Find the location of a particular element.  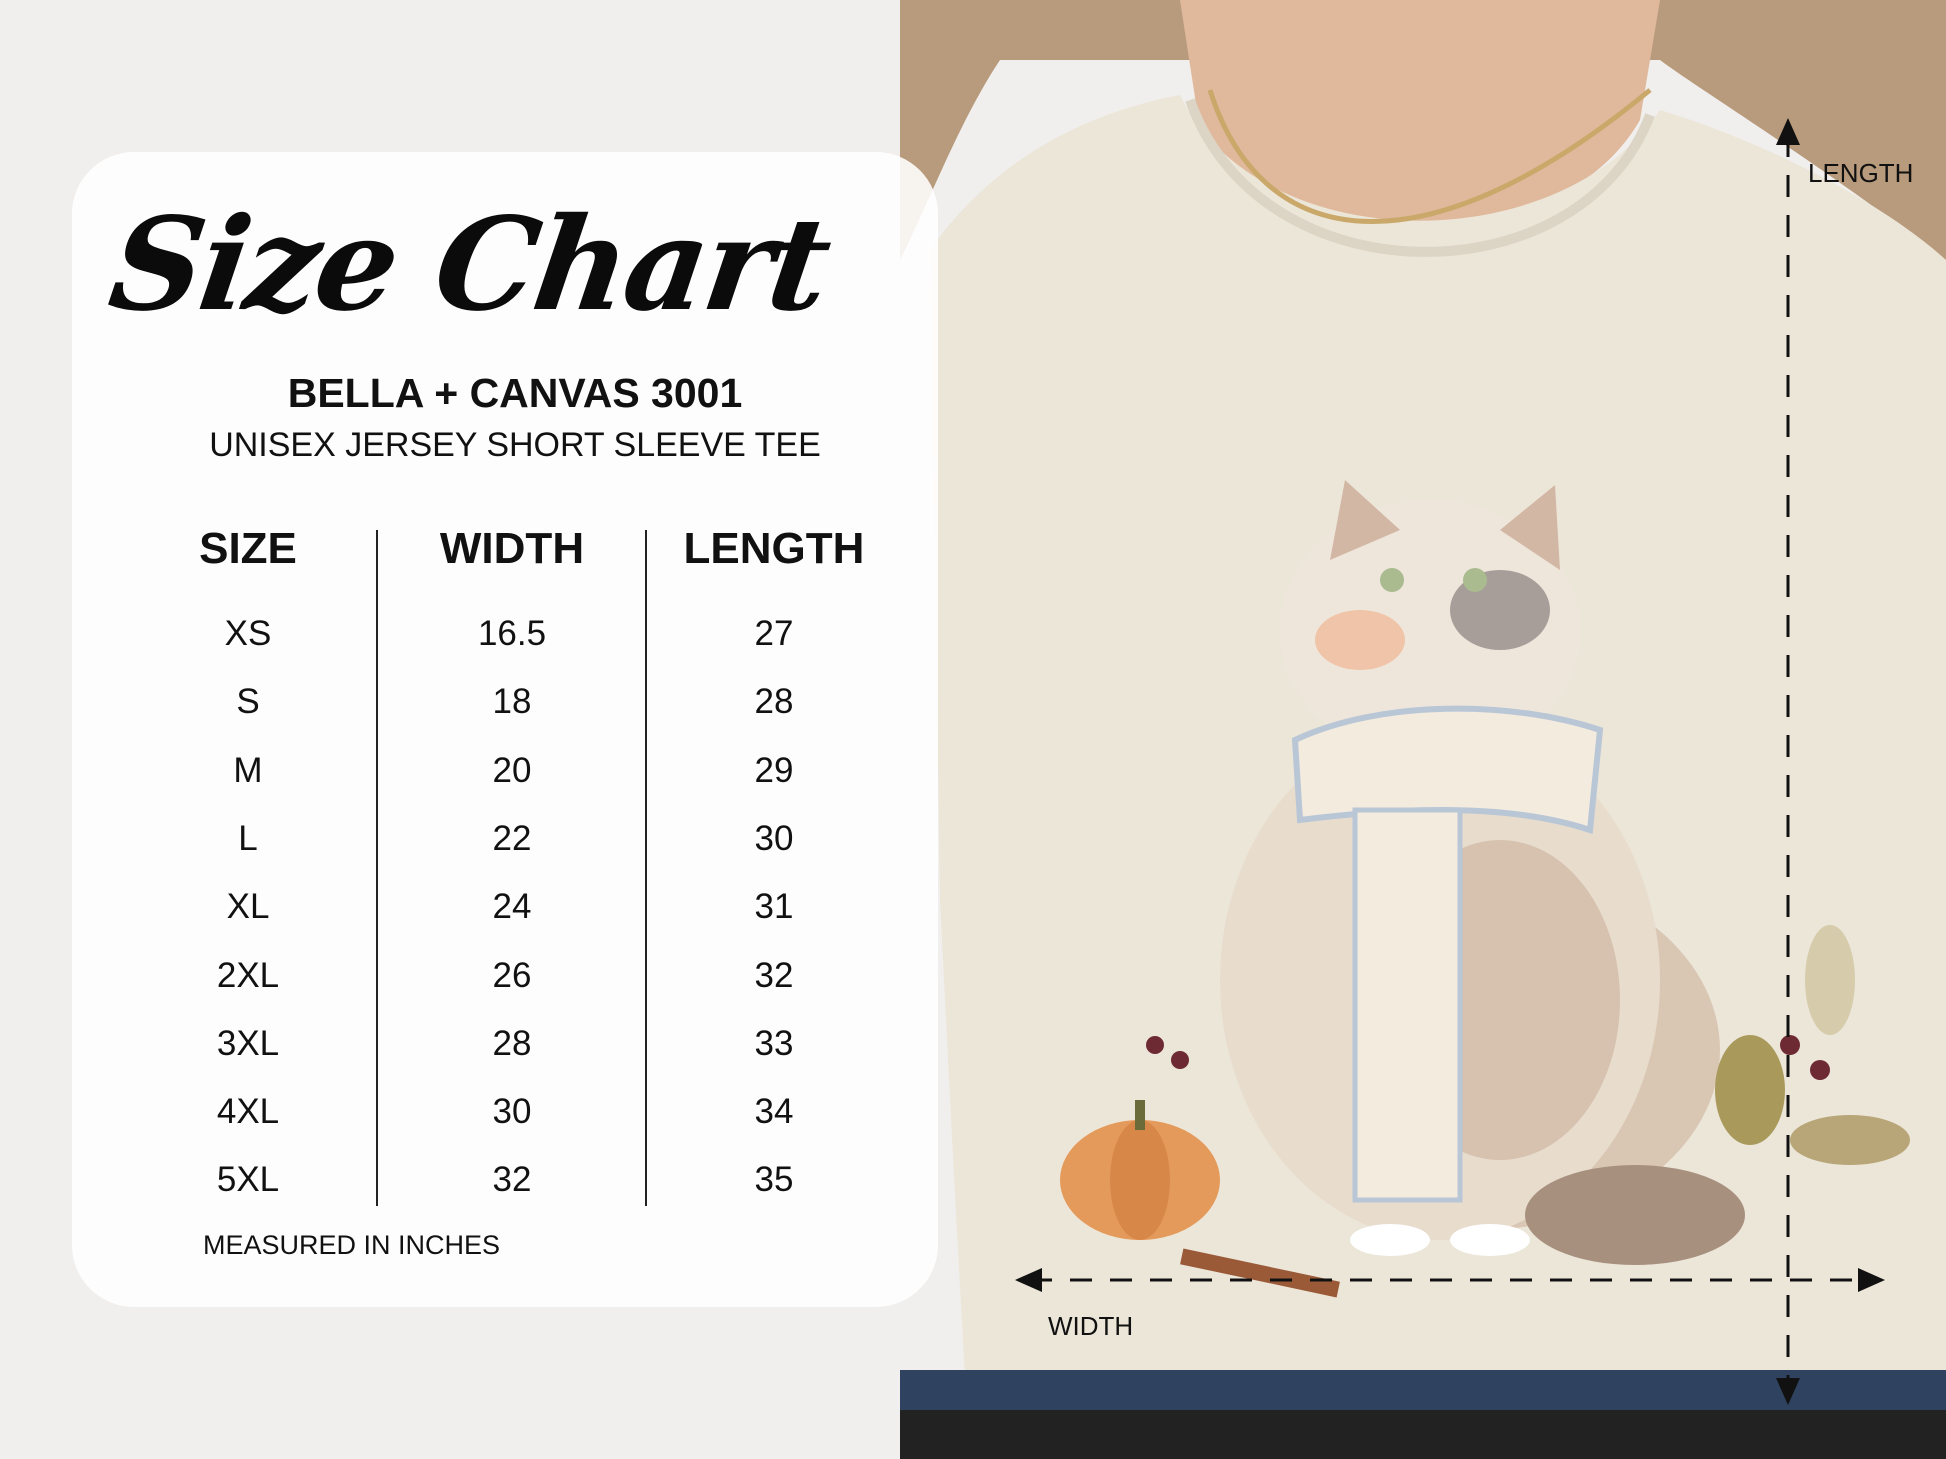

header-size: SIZE is located at coordinates (248, 548).